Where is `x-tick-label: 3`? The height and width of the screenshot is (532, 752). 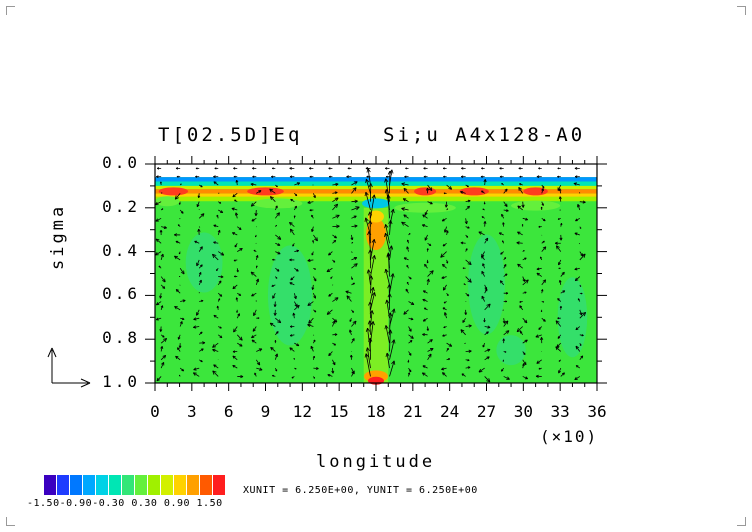
x-tick-label: 3 is located at coordinates (192, 411).